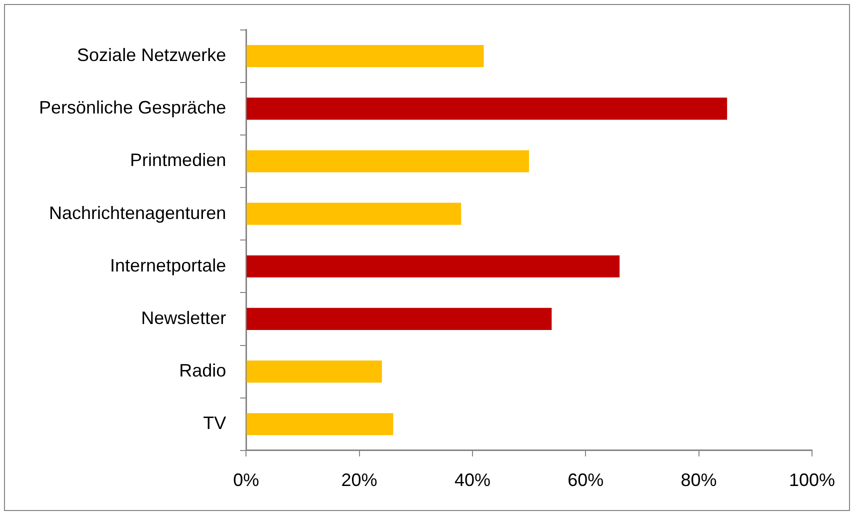 This screenshot has height=517, width=856. Describe the element at coordinates (472, 480) in the screenshot. I see `x-tick-label: 40%` at that location.